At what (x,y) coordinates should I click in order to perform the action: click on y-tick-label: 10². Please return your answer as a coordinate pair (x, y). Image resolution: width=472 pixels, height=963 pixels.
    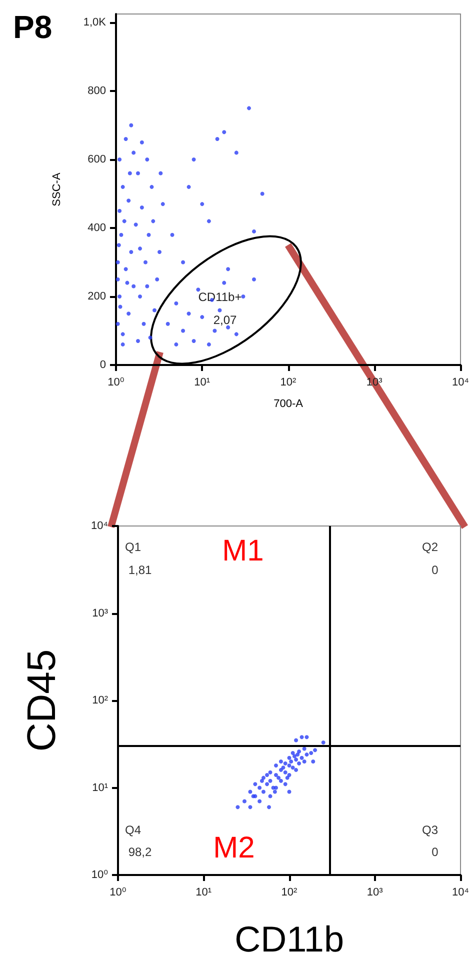
    Looking at the image, I should click on (100, 700).